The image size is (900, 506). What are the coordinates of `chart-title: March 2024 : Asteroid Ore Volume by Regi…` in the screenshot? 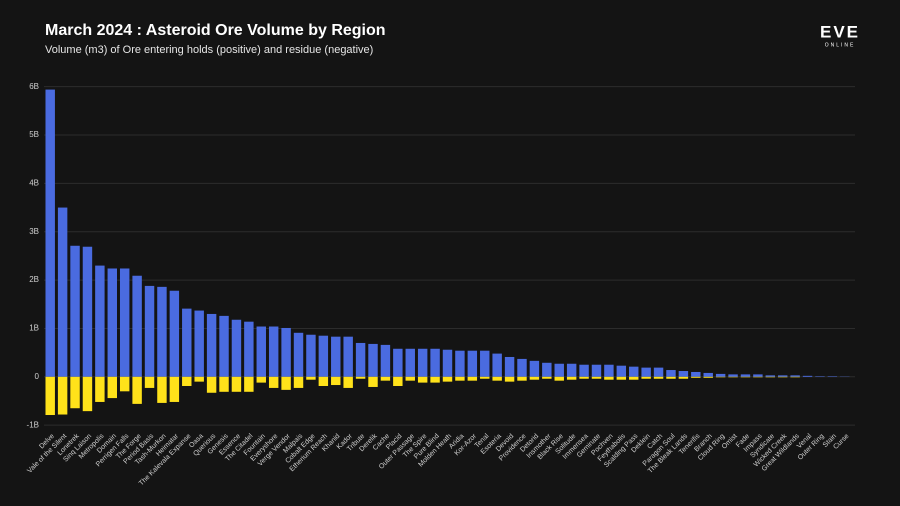 It's located at (215, 30).